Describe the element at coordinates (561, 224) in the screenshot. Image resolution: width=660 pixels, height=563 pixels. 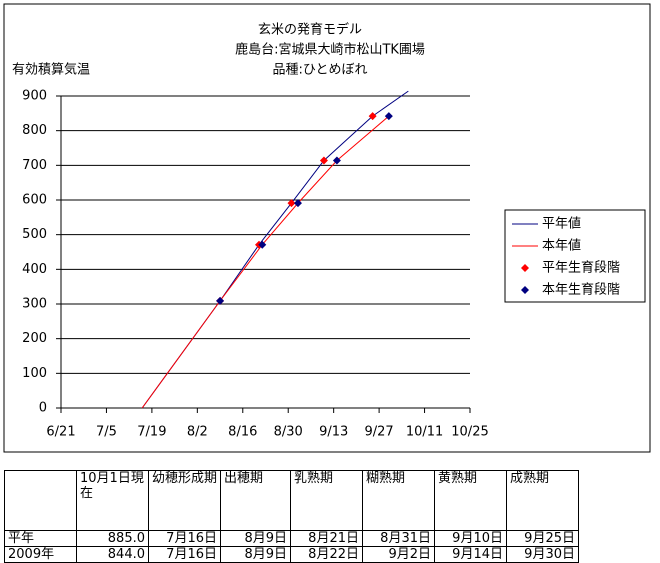
I see `legend-label: 平年値` at that location.